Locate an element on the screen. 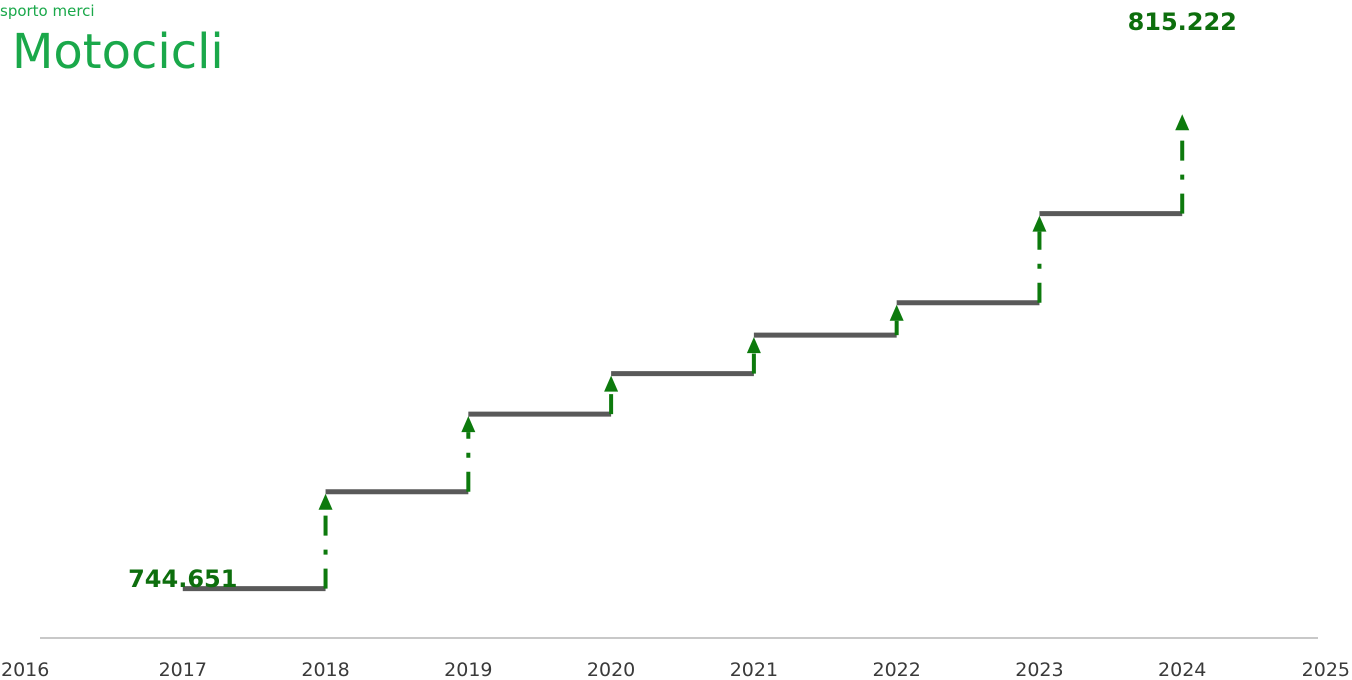 This screenshot has width=1352, height=680. x-tick-label: 2019 is located at coordinates (468, 669).